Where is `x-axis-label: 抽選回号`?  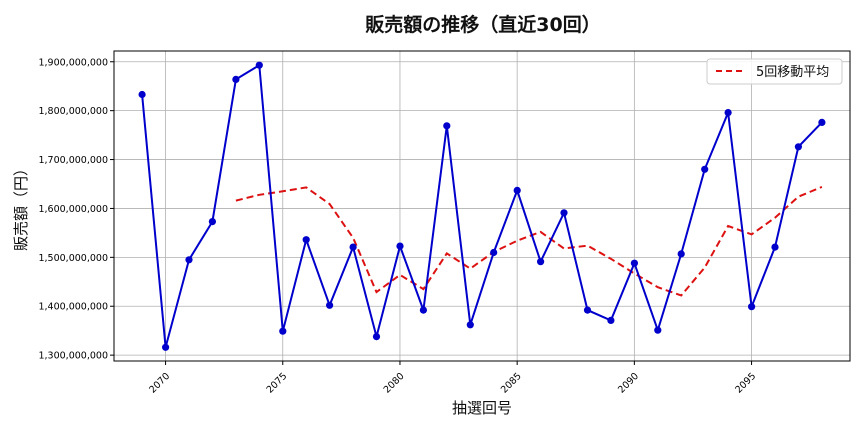 x-axis-label: 抽選回号 is located at coordinates (482, 408).